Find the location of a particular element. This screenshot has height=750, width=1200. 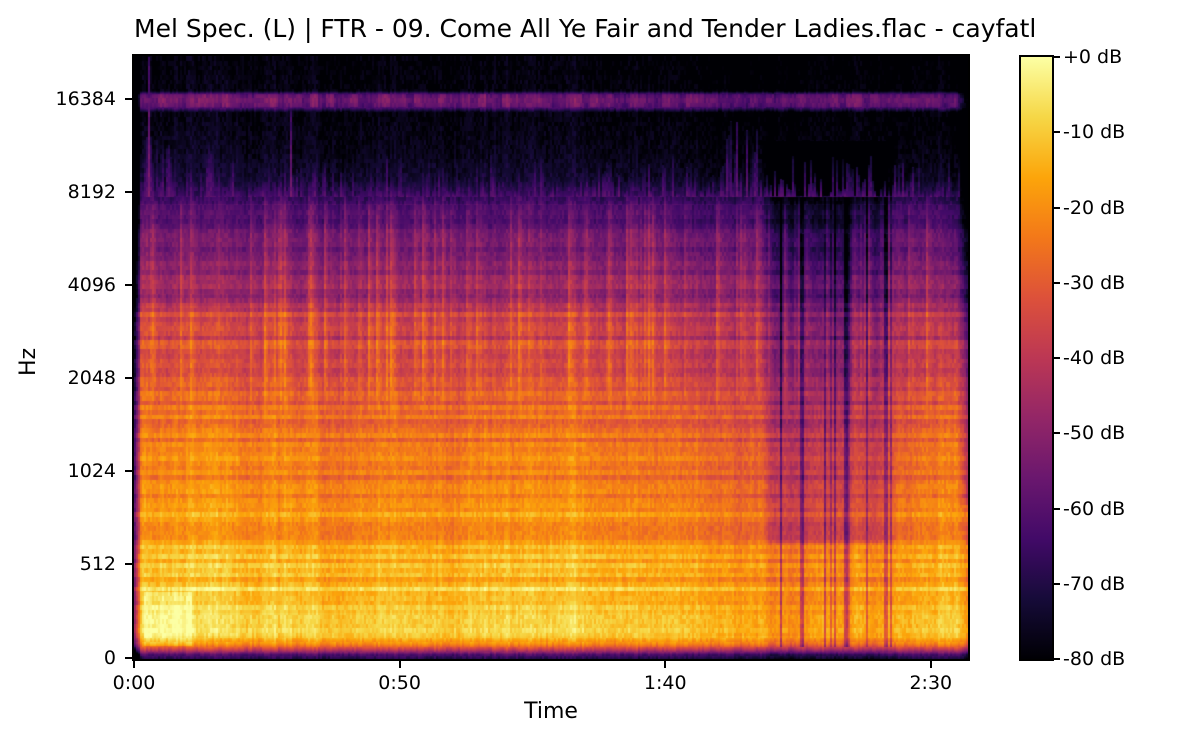

colorbar is located at coordinates (1036, 358).